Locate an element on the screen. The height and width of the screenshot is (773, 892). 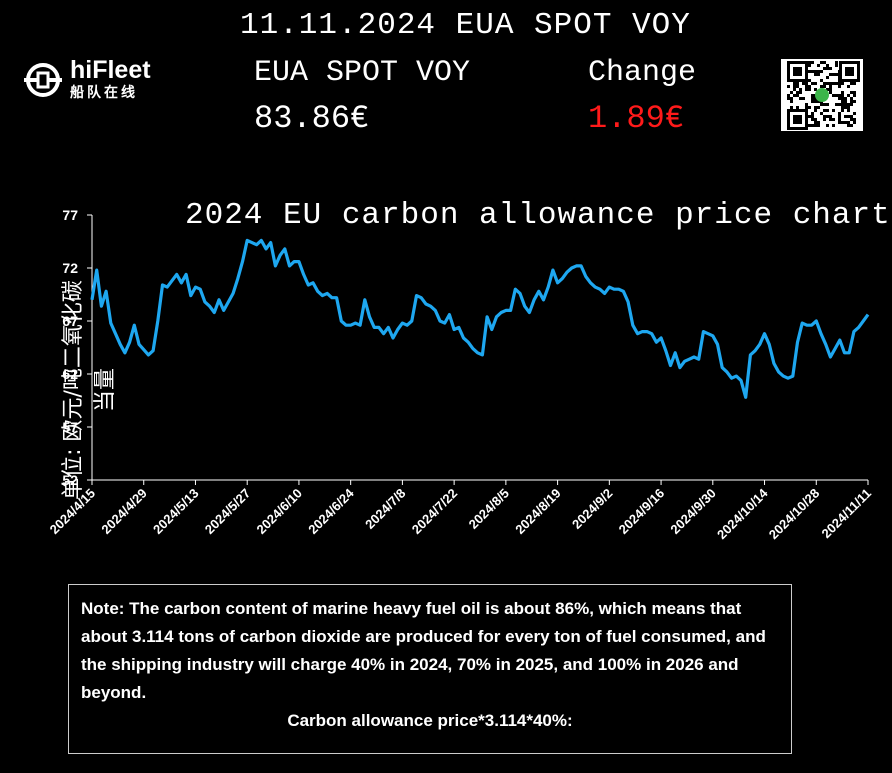
y-tick-label: 57 is located at coordinates (70, 427).